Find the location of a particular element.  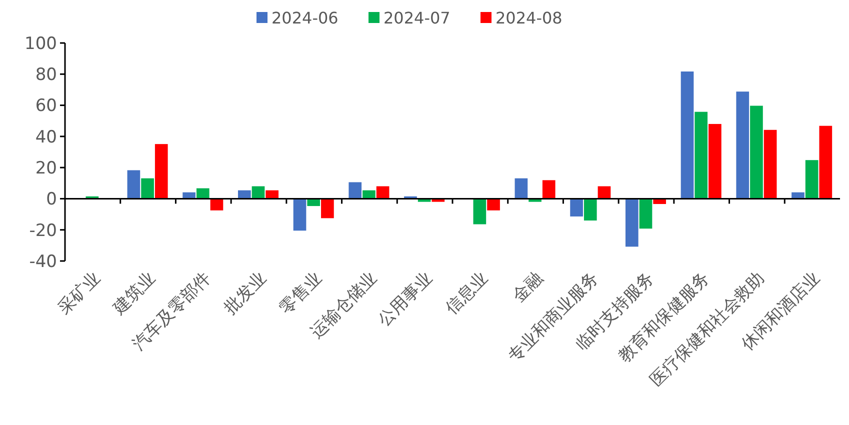

x-tick-label: 金融 is located at coordinates (528, 287).